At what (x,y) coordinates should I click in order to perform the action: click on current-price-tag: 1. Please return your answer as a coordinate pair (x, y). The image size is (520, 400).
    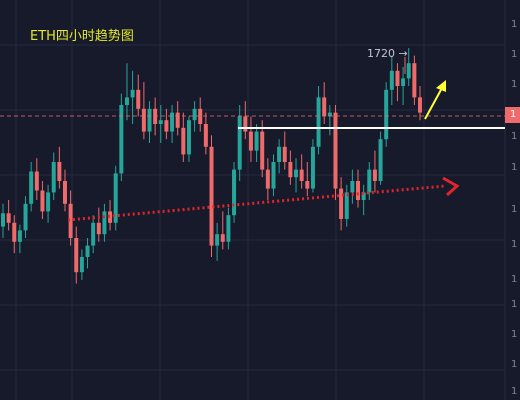
    Looking at the image, I should click on (512, 115).